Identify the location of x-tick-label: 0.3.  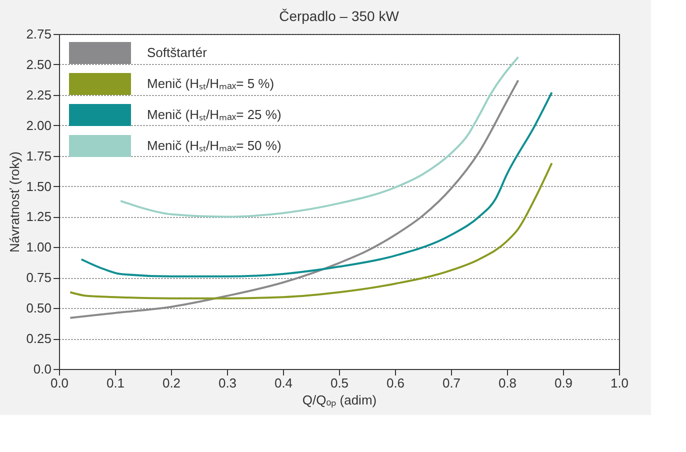
(227, 383).